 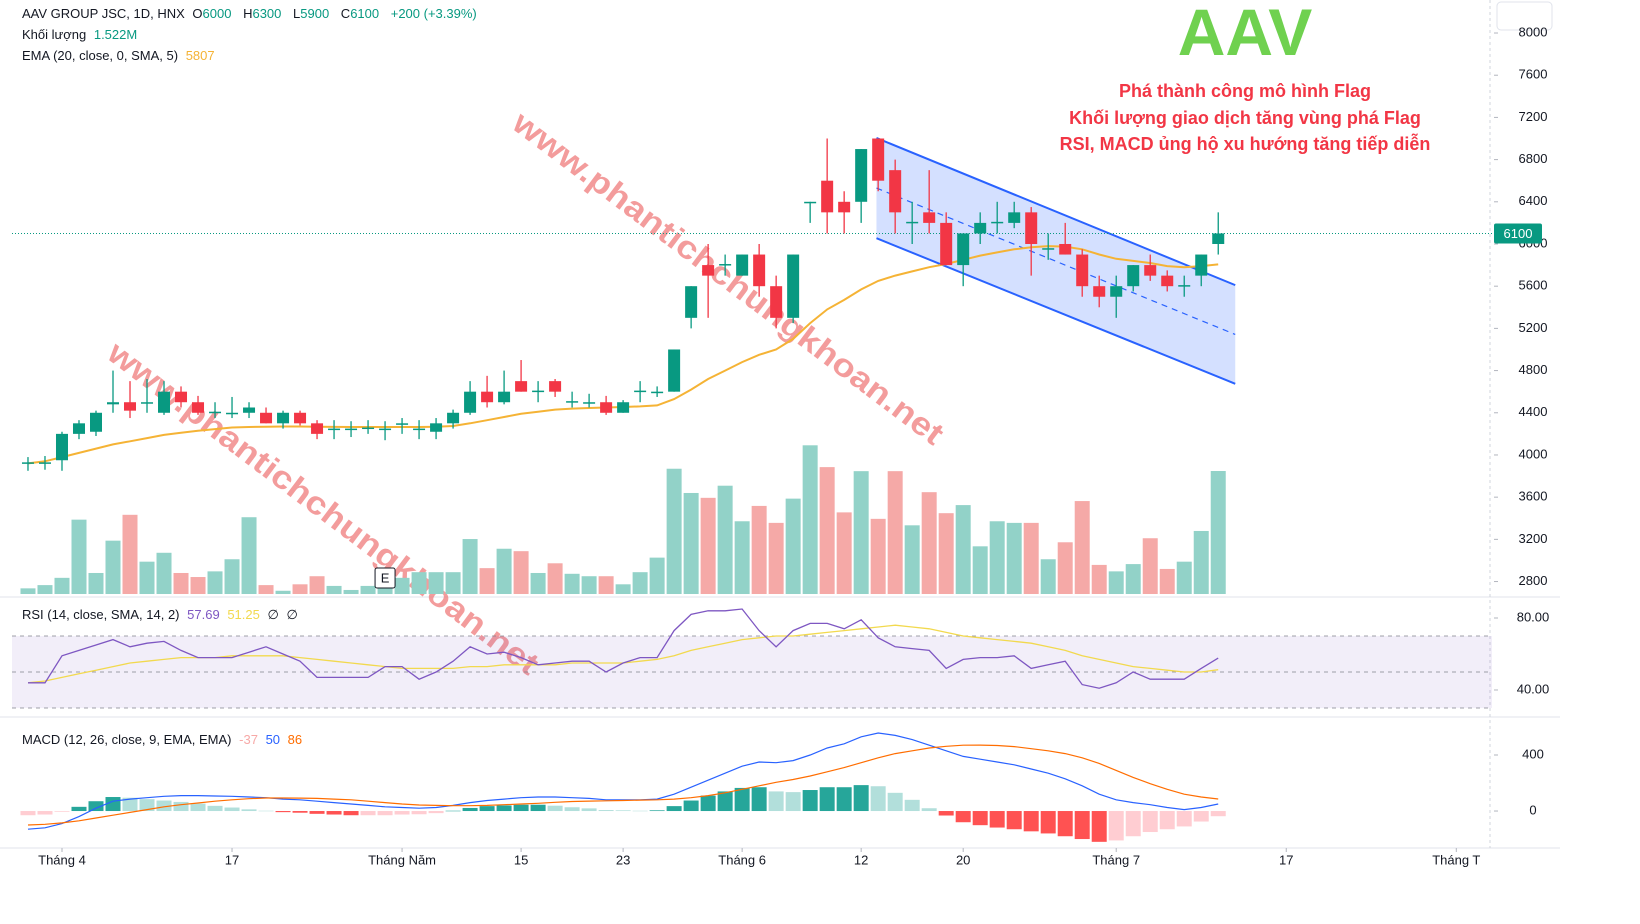 What do you see at coordinates (1533, 753) in the screenshot?
I see `y-tick-label: 400` at bounding box center [1533, 753].